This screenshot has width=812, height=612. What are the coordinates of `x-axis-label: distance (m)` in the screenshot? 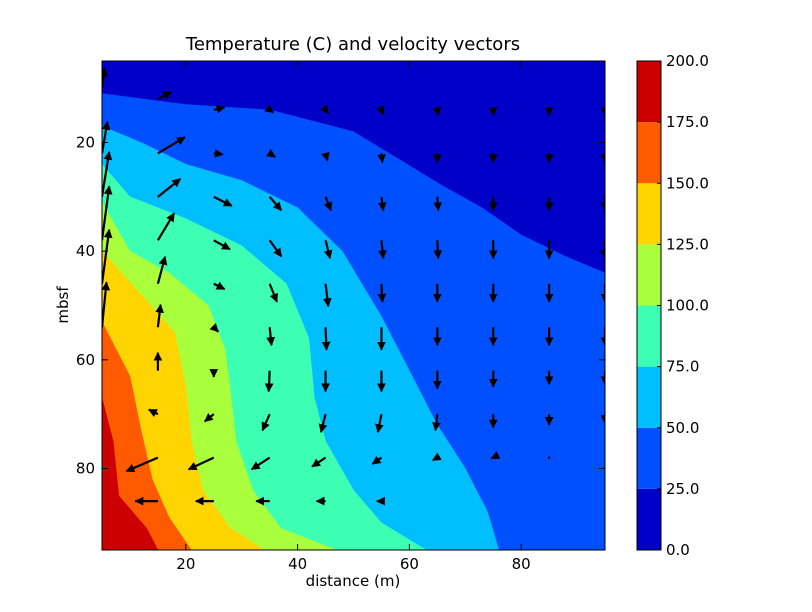 It's located at (353, 581).